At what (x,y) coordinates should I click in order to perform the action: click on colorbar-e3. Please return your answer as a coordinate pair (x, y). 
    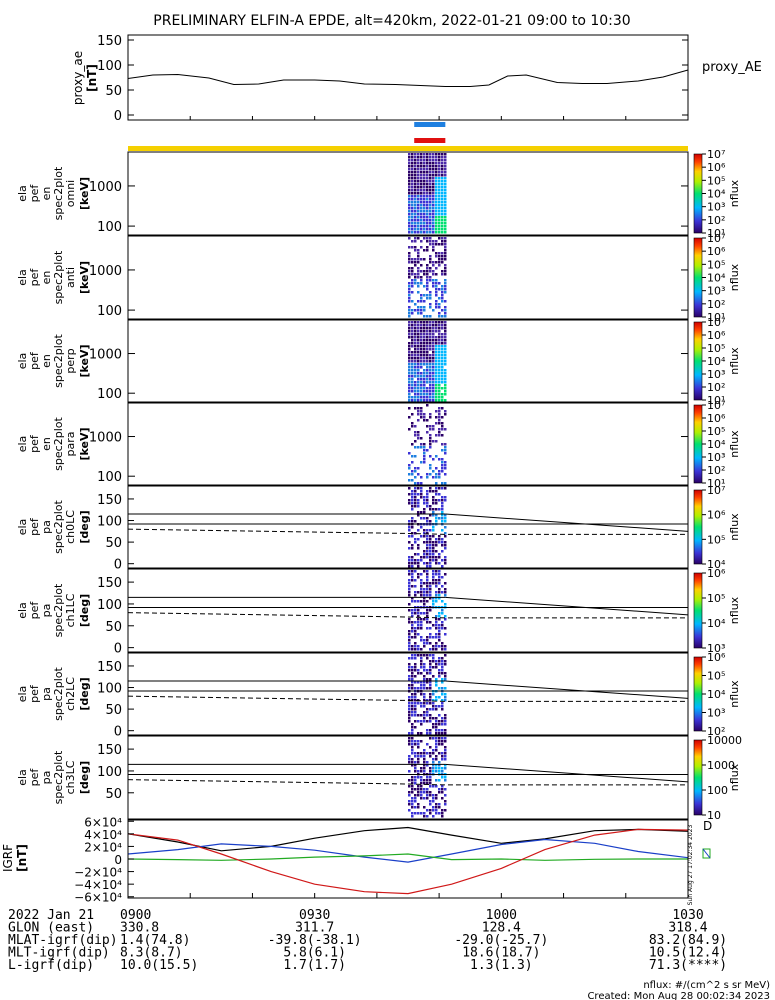
    Looking at the image, I should click on (698, 444).